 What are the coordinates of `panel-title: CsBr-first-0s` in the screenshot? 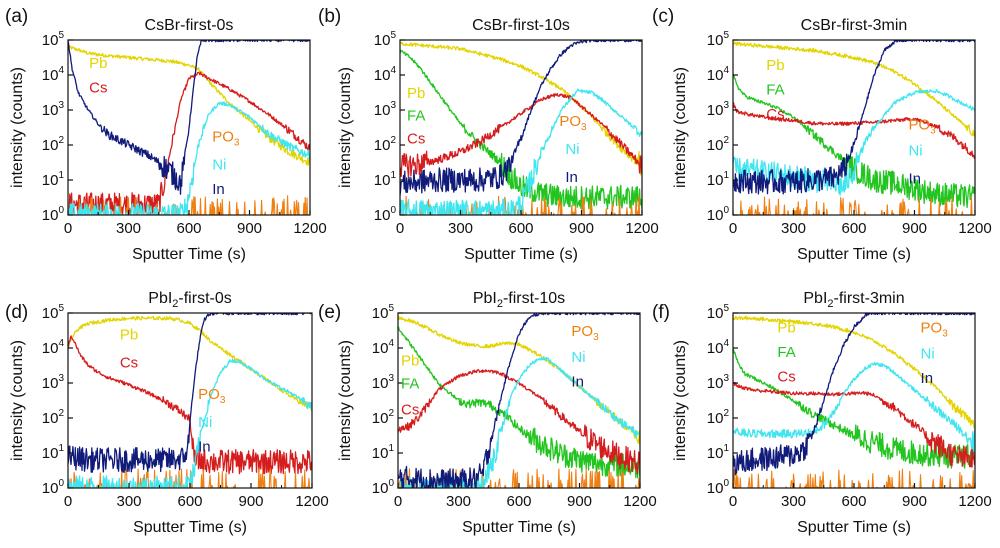 It's located at (189, 25).